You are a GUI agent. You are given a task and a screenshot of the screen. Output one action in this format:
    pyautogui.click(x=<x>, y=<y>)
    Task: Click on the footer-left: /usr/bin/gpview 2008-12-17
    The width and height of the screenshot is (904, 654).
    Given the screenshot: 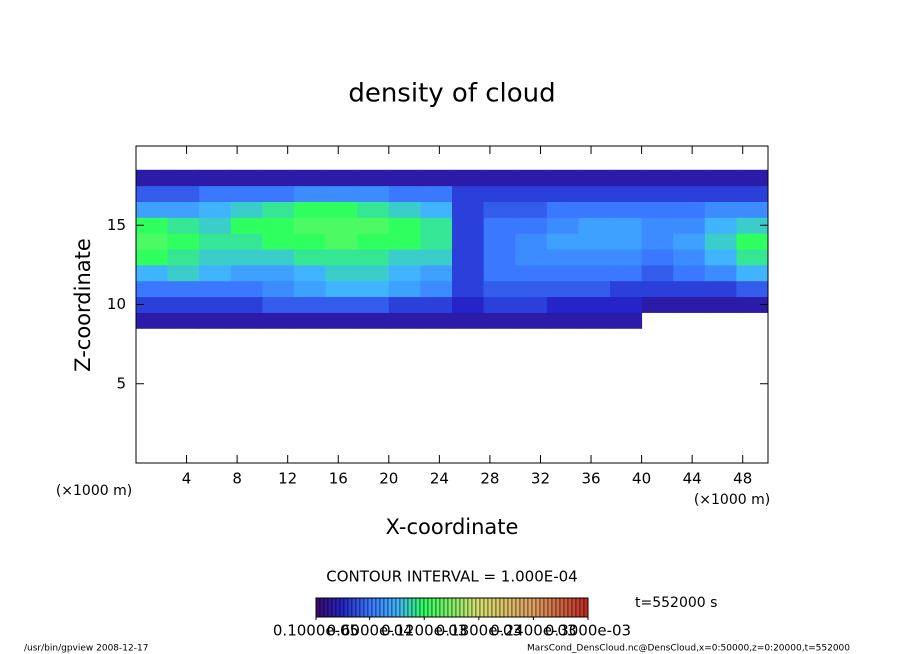 What is the action you would take?
    pyautogui.click(x=86, y=649)
    